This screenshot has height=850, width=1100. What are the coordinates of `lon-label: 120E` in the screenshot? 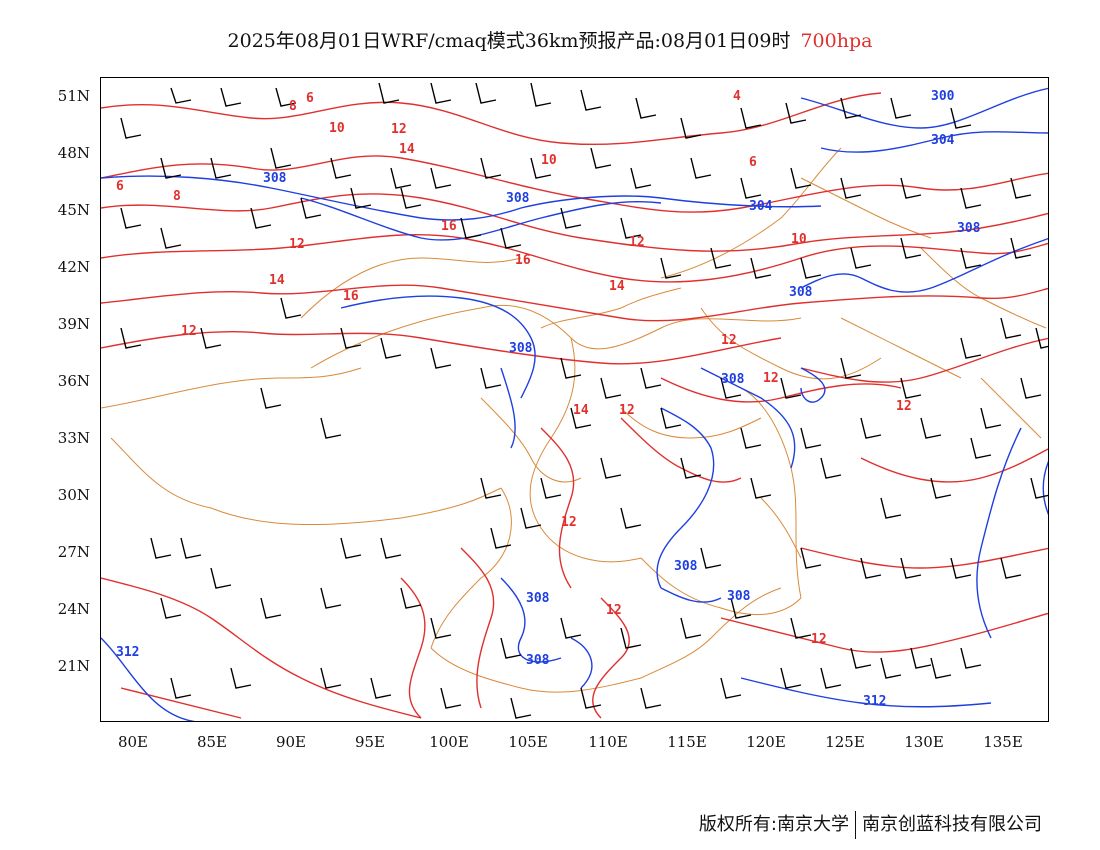 It's located at (766, 742).